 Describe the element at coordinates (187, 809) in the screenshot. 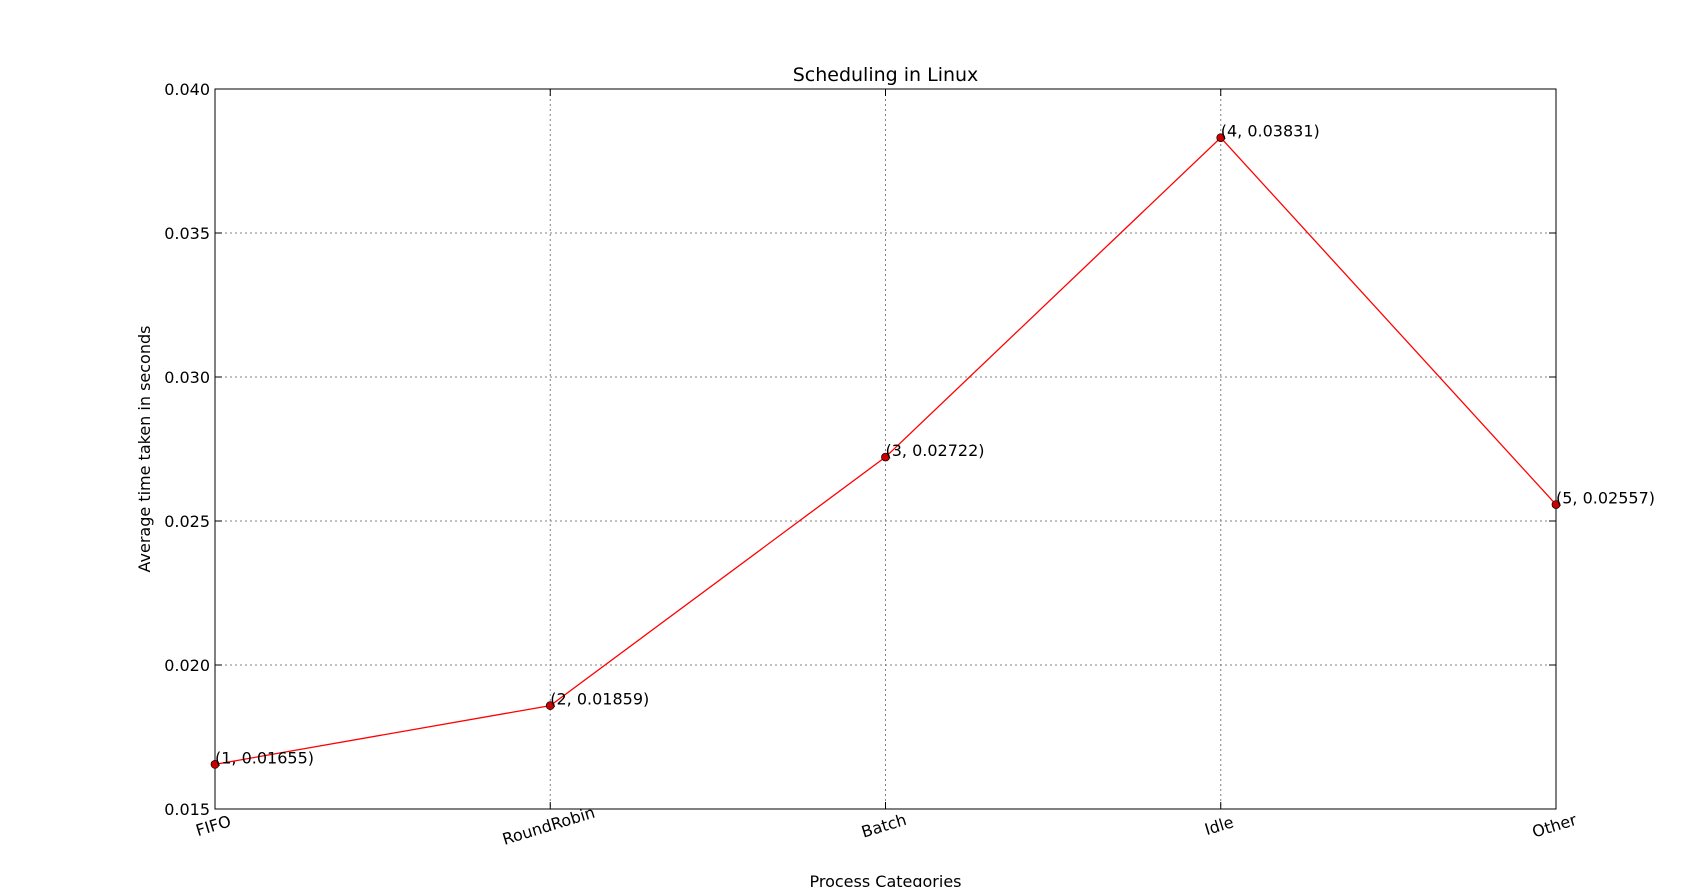

I see `y-tick-label: 0.015` at that location.